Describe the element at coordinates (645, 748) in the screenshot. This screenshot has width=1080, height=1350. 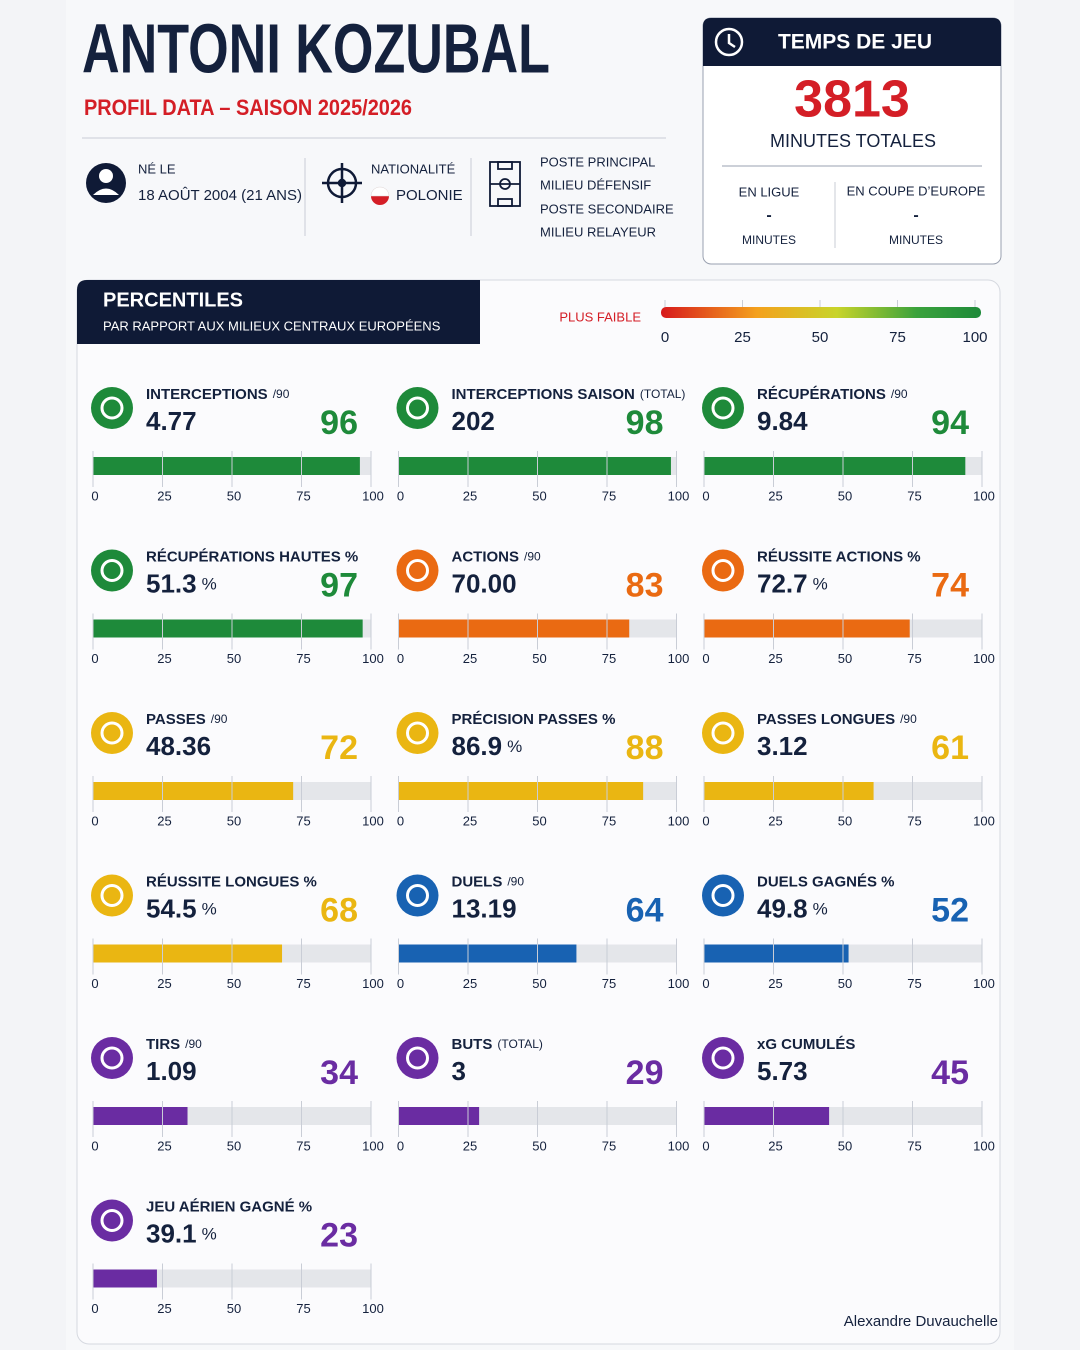
I see `metric-percentile: 88` at that location.